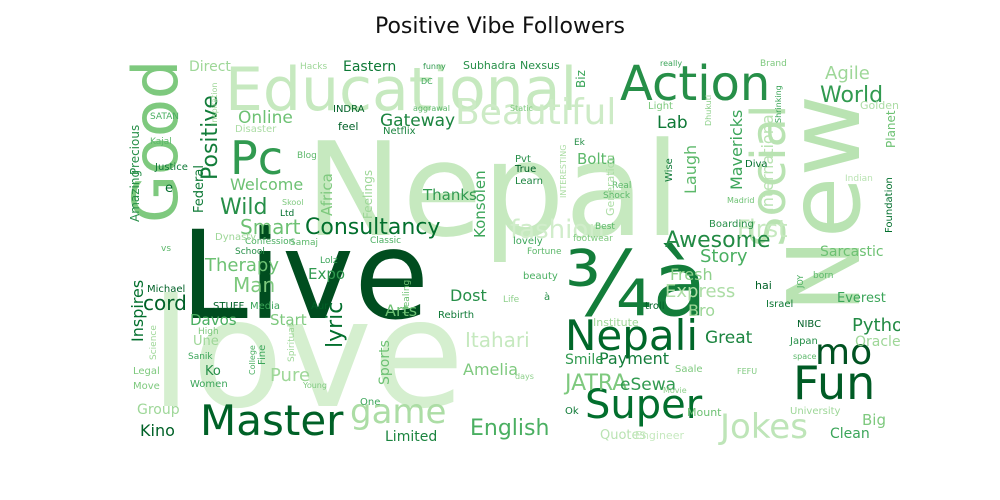  Describe the element at coordinates (497, 340) in the screenshot. I see `word-50: Itahari` at that location.